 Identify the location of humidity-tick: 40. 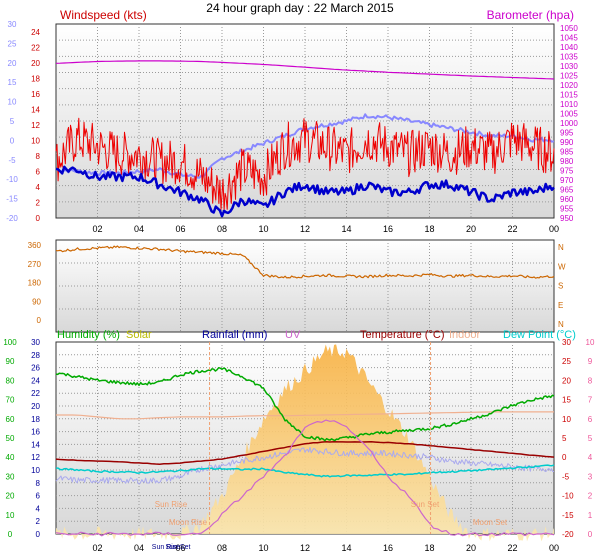
(10, 457).